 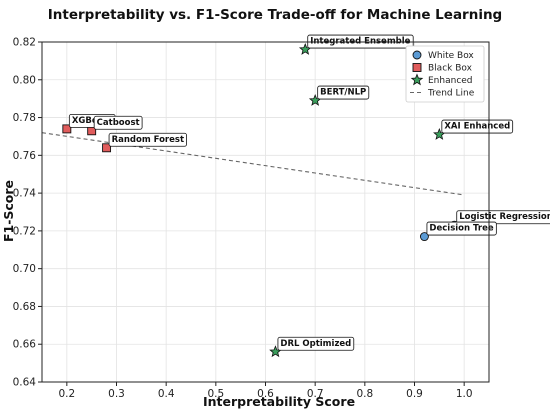 I want to click on x-tick-label: 0.5, so click(x=215, y=394).